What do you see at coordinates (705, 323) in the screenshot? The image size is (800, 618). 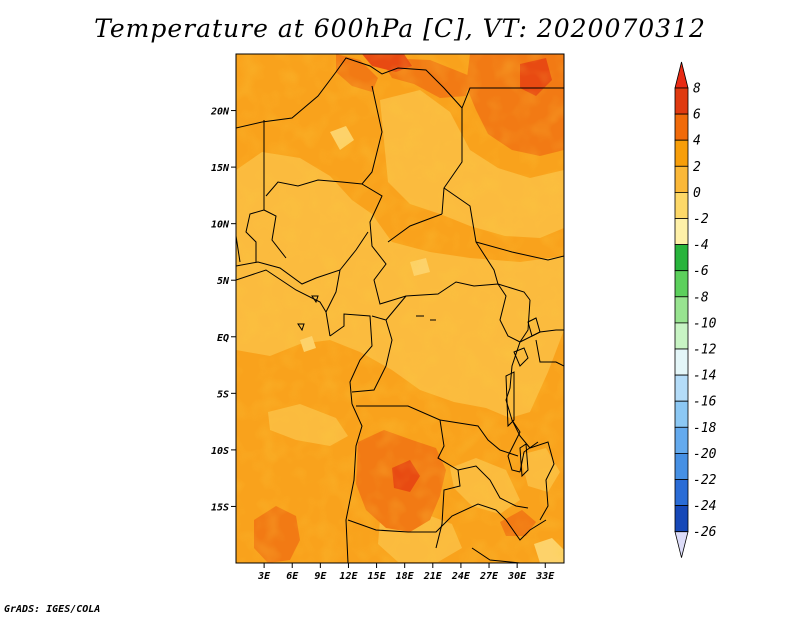 I see `colorbar-level-label: -10` at bounding box center [705, 323].